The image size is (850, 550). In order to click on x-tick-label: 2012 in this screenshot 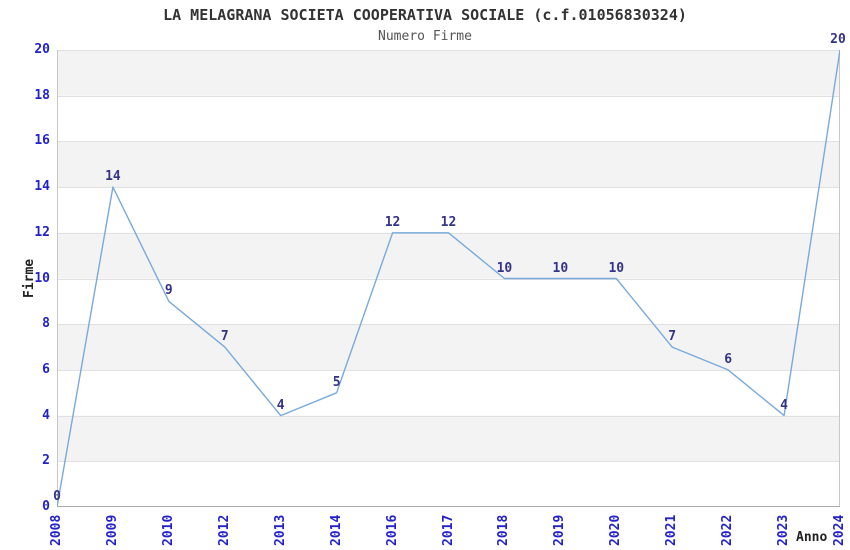, I will do `click(224, 530)`.